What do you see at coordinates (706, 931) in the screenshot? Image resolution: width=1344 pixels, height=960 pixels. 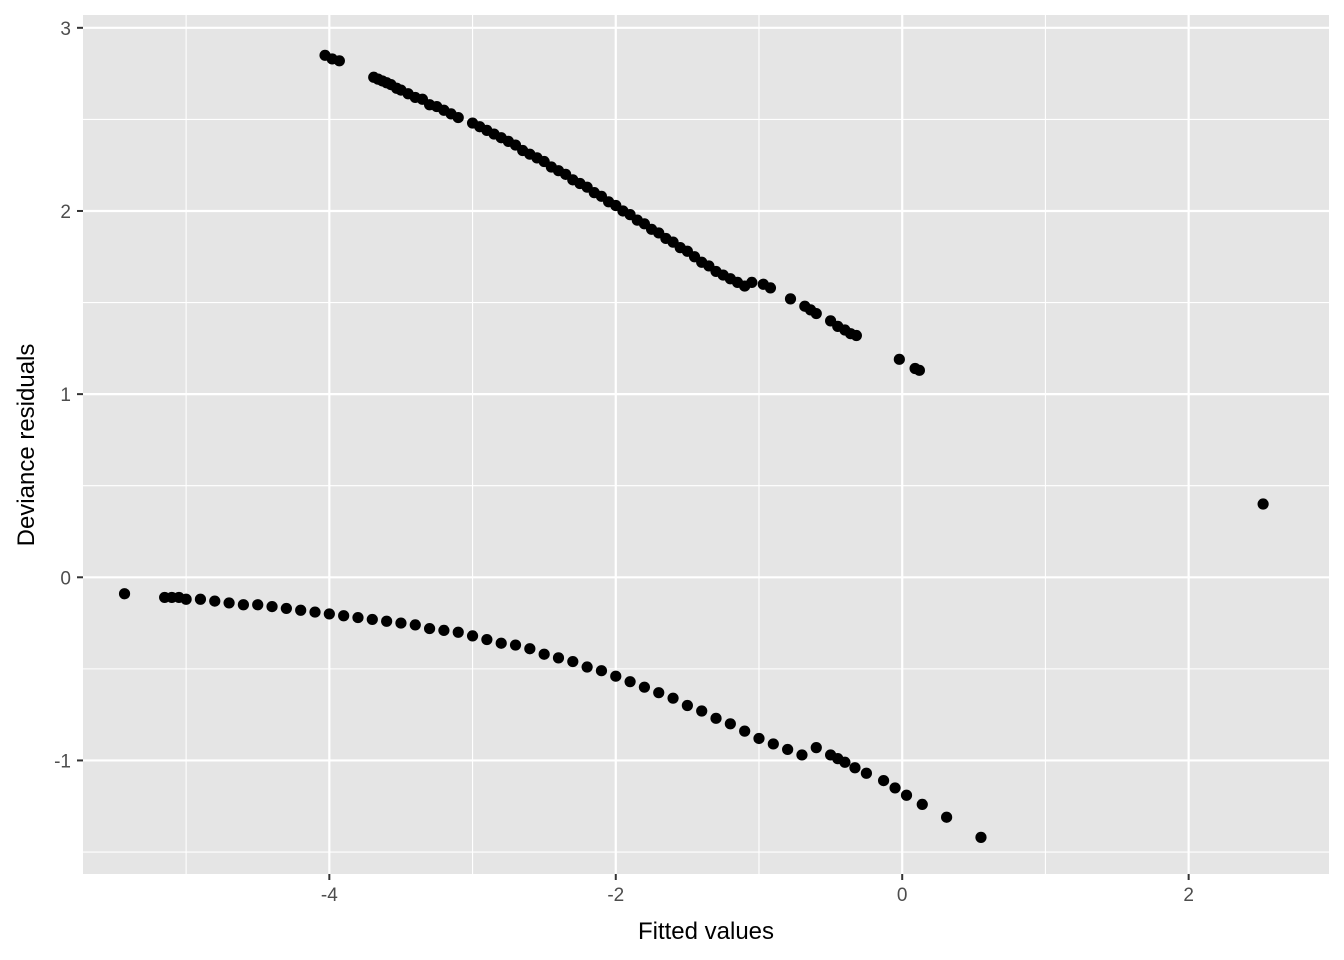 I see `x-axis-title: Fitted values` at bounding box center [706, 931].